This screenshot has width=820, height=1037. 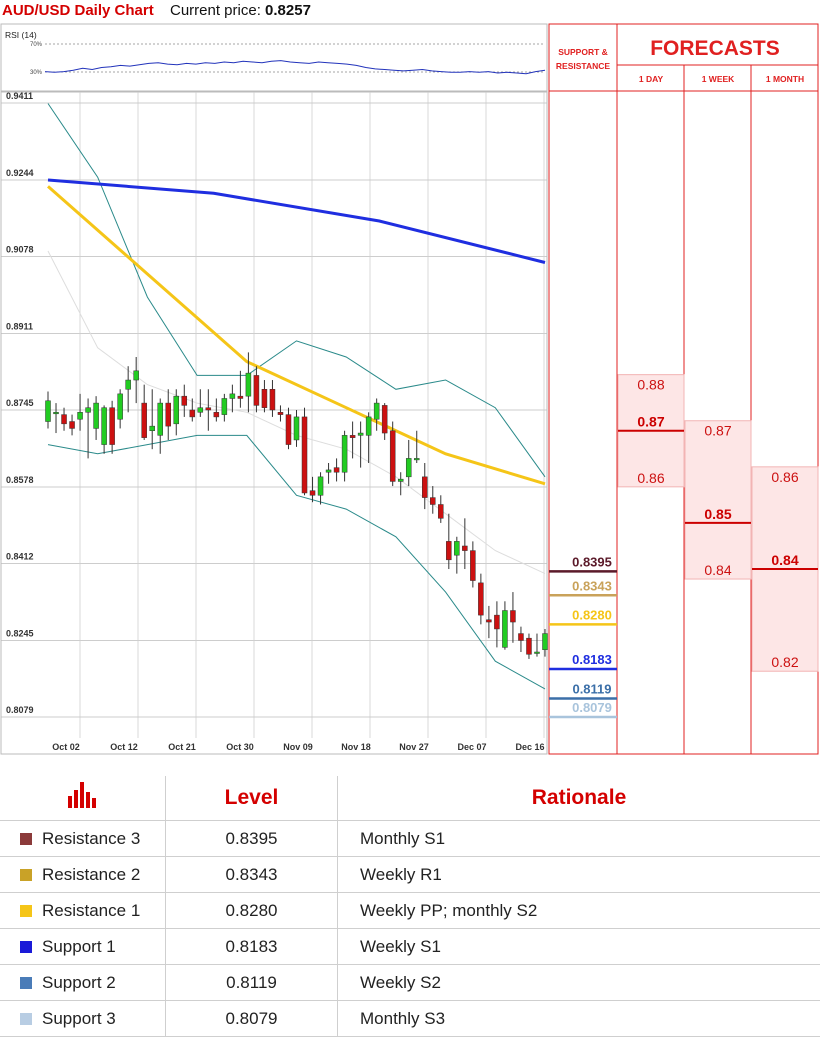 I want to click on level-rationale: Weekly S1, so click(x=579, y=947).